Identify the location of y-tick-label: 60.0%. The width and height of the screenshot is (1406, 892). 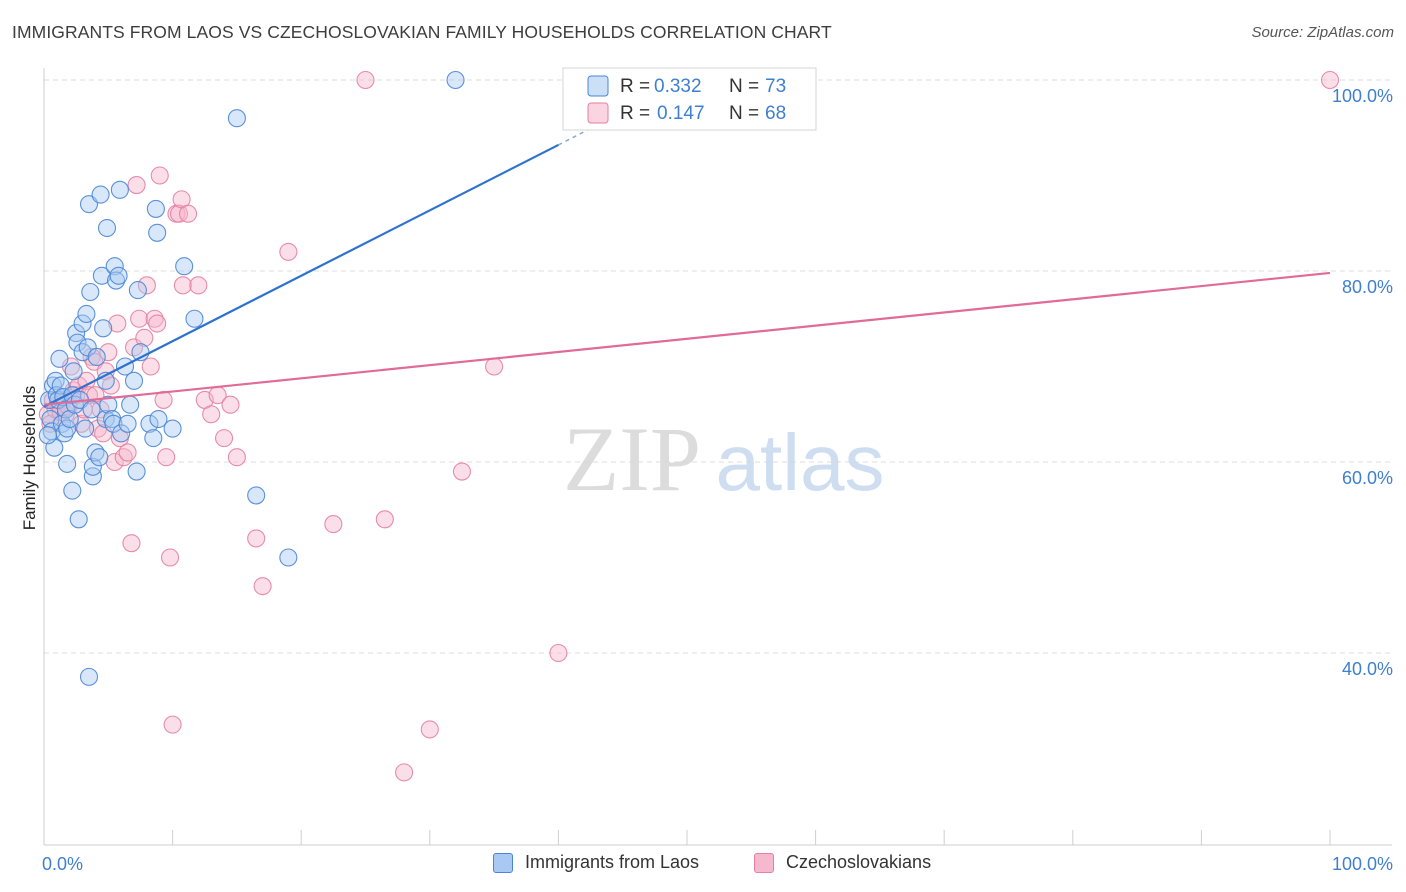
(1367, 478).